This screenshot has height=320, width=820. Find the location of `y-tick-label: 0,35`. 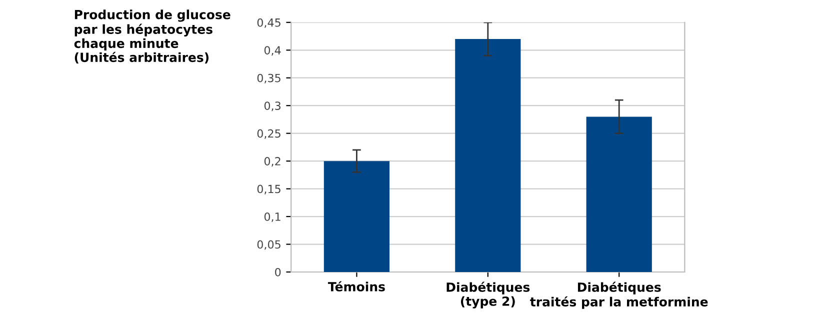

y-tick-label: 0,35 is located at coordinates (268, 79).